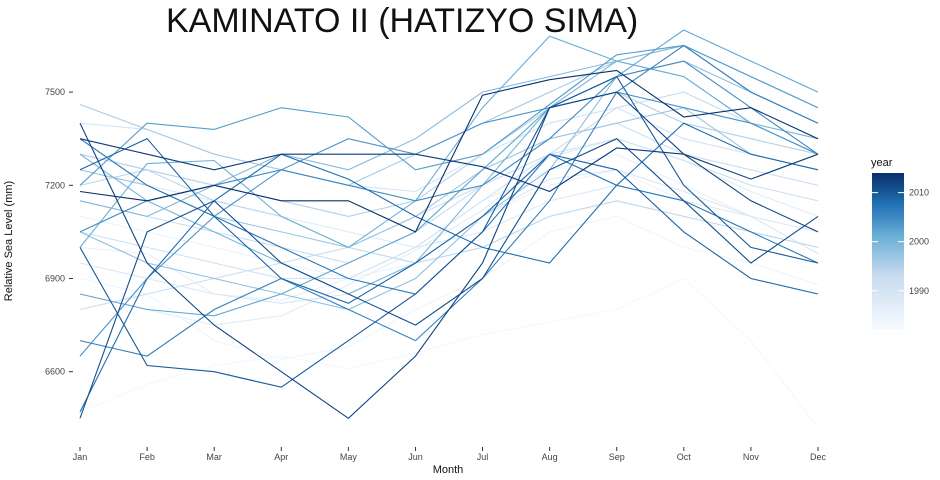 Image resolution: width=940 pixels, height=480 pixels. Describe the element at coordinates (59, 232) in the screenshot. I see `y-axis: 6600 6900 7200 7500` at that location.